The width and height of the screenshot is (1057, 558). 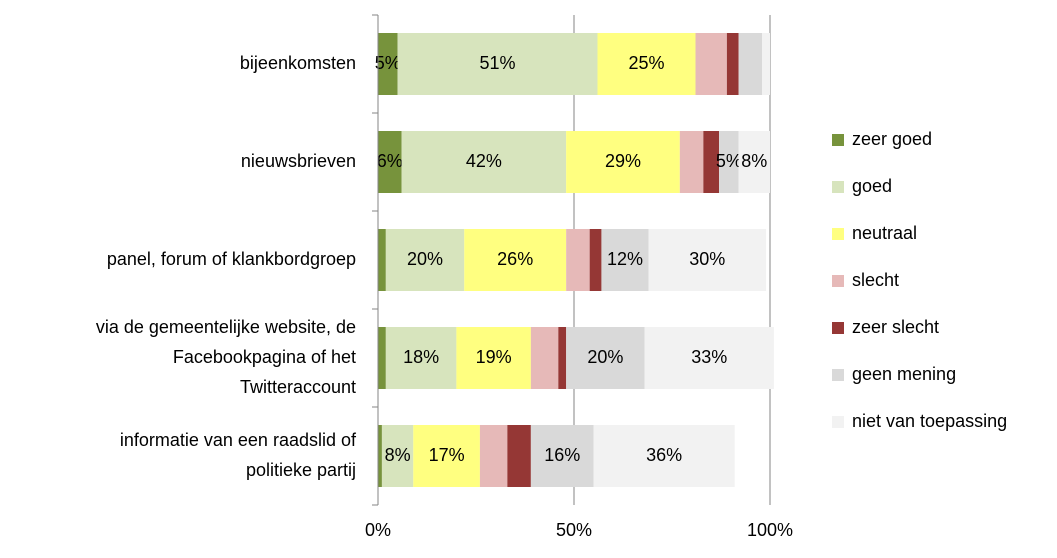 I want to click on data-label: 26%, so click(x=515, y=259).